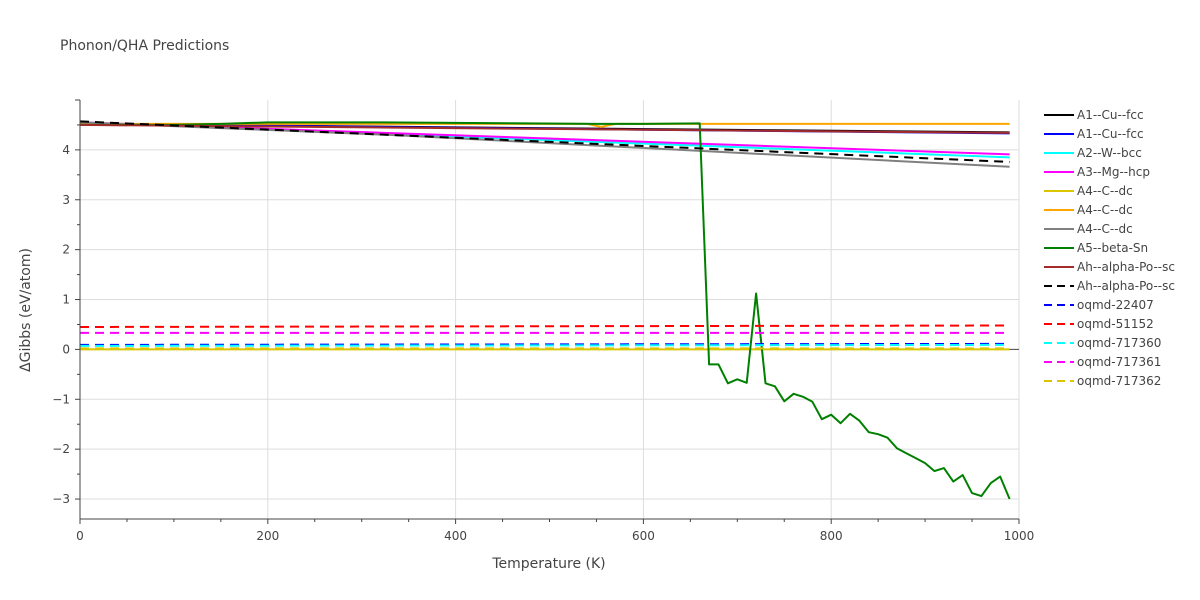  What do you see at coordinates (1119, 362) in the screenshot?
I see `legend-label-14: oqmd-717361` at bounding box center [1119, 362].